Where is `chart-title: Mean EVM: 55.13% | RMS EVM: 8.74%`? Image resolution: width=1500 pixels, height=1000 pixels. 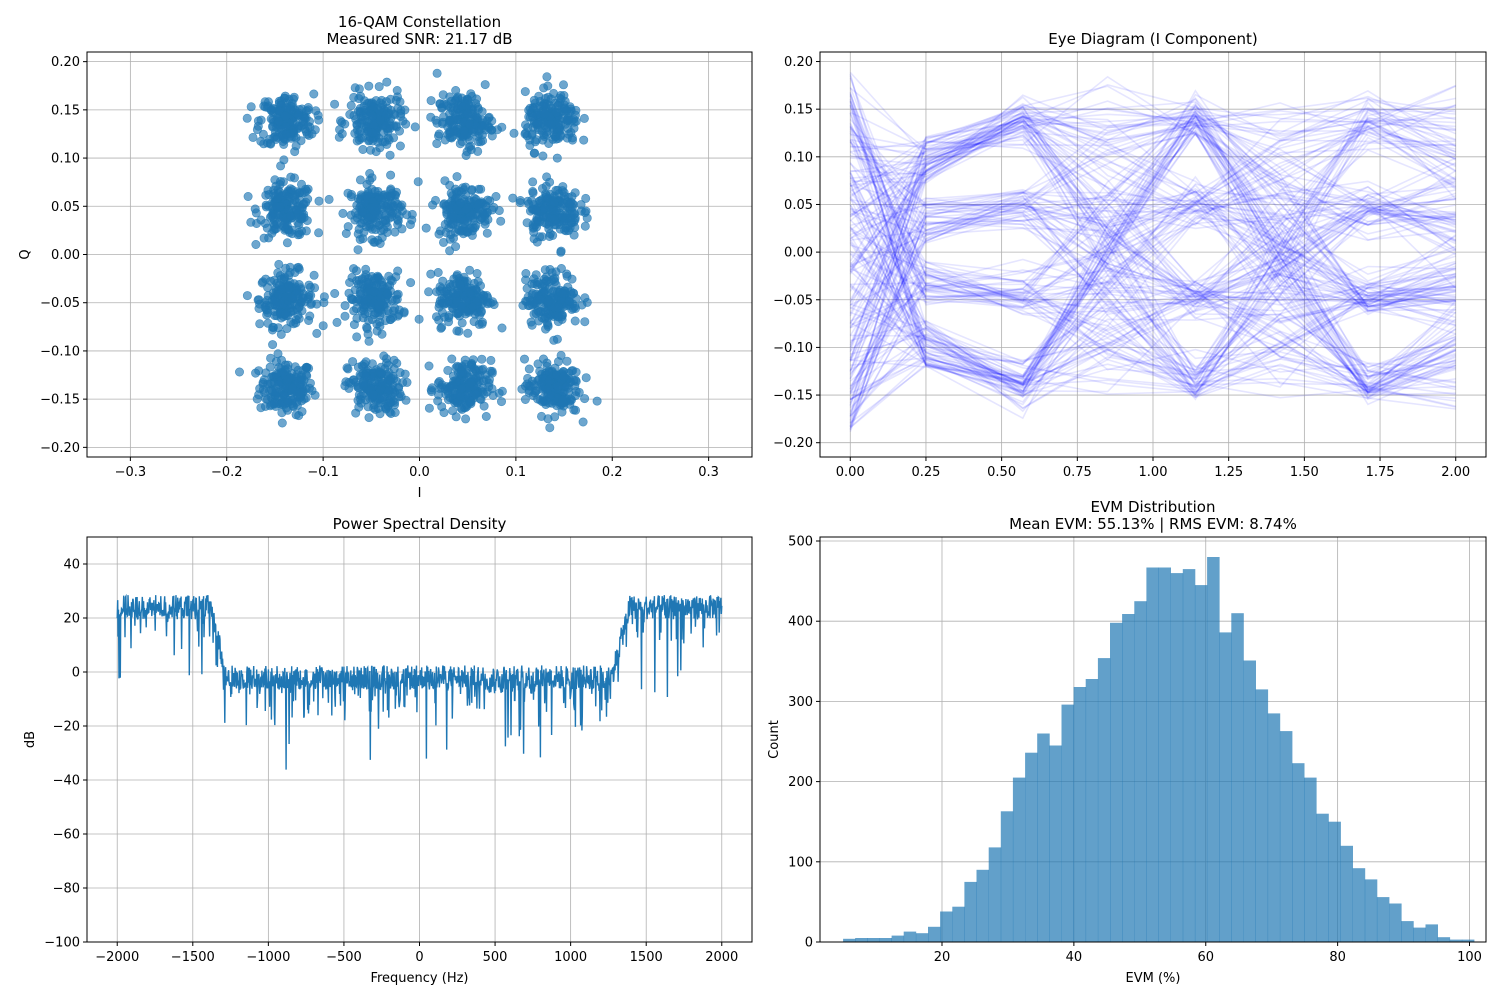 chart-title: Mean EVM: 55.13% | RMS EVM: 8.74% is located at coordinates (1153, 524).